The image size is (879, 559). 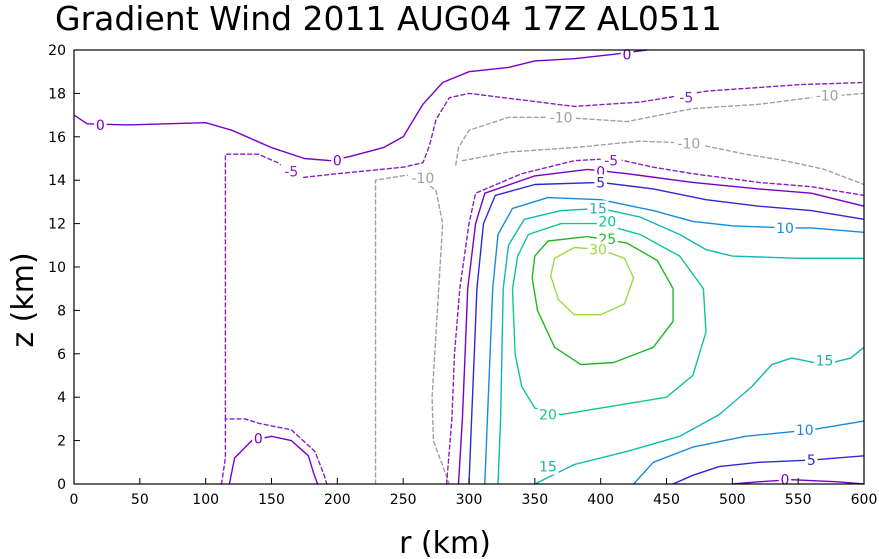 I want to click on y-tick-label: 14, so click(x=57, y=181).